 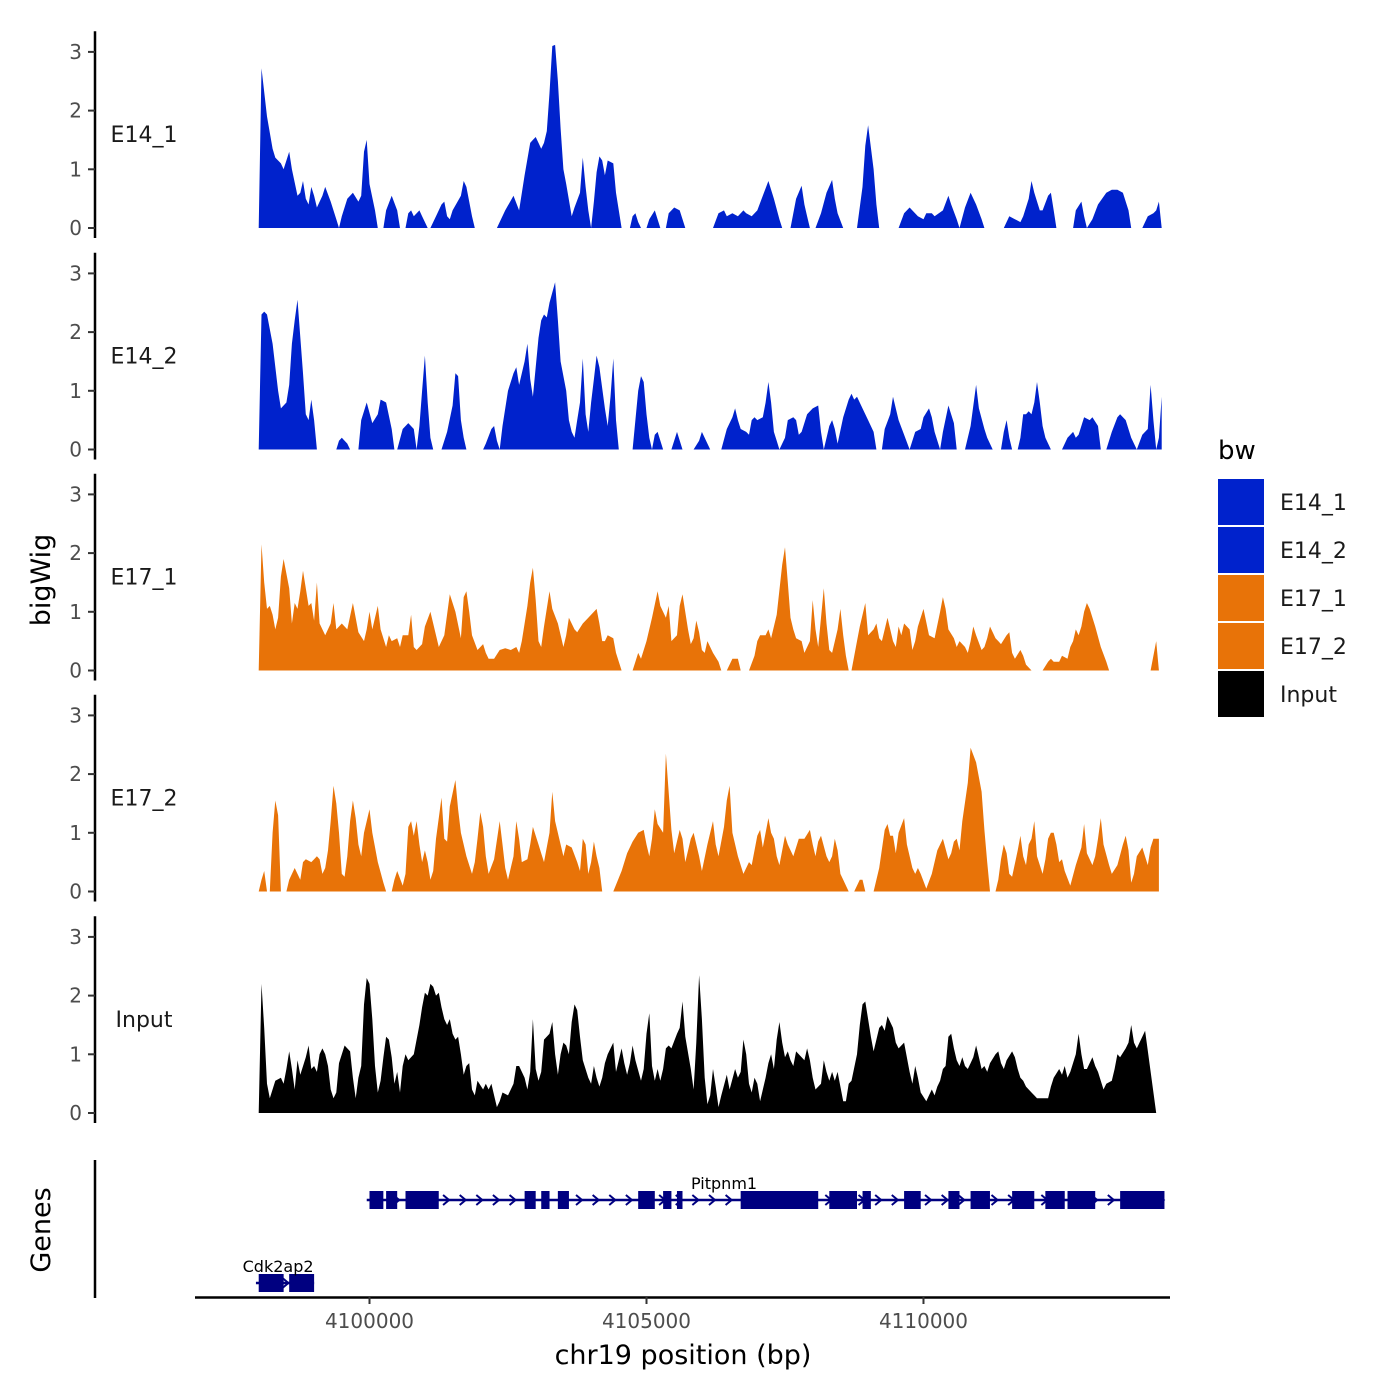 I want to click on legend-label: E17_1, so click(x=1313, y=599).